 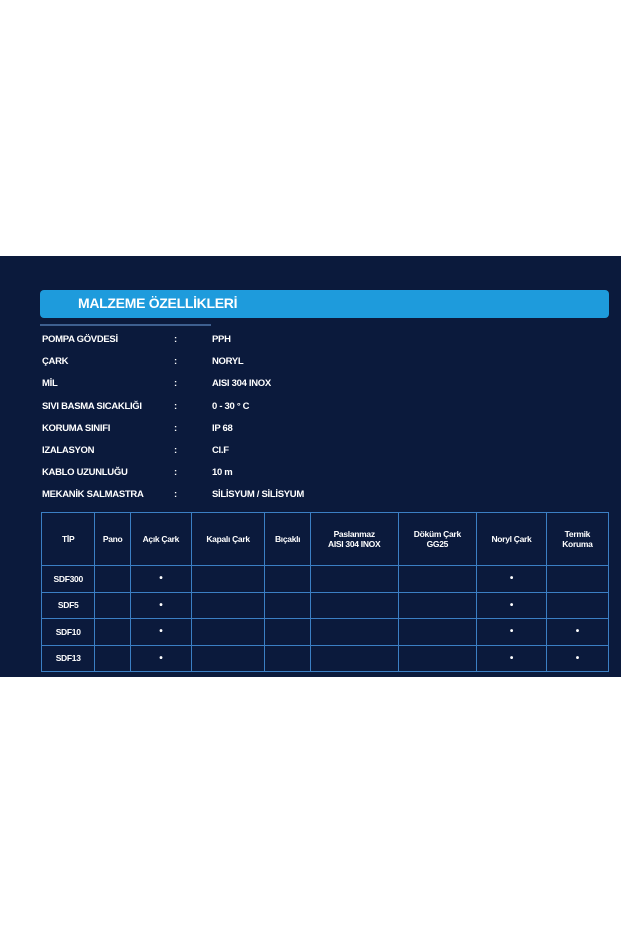 I want to click on divider, so click(x=125, y=325).